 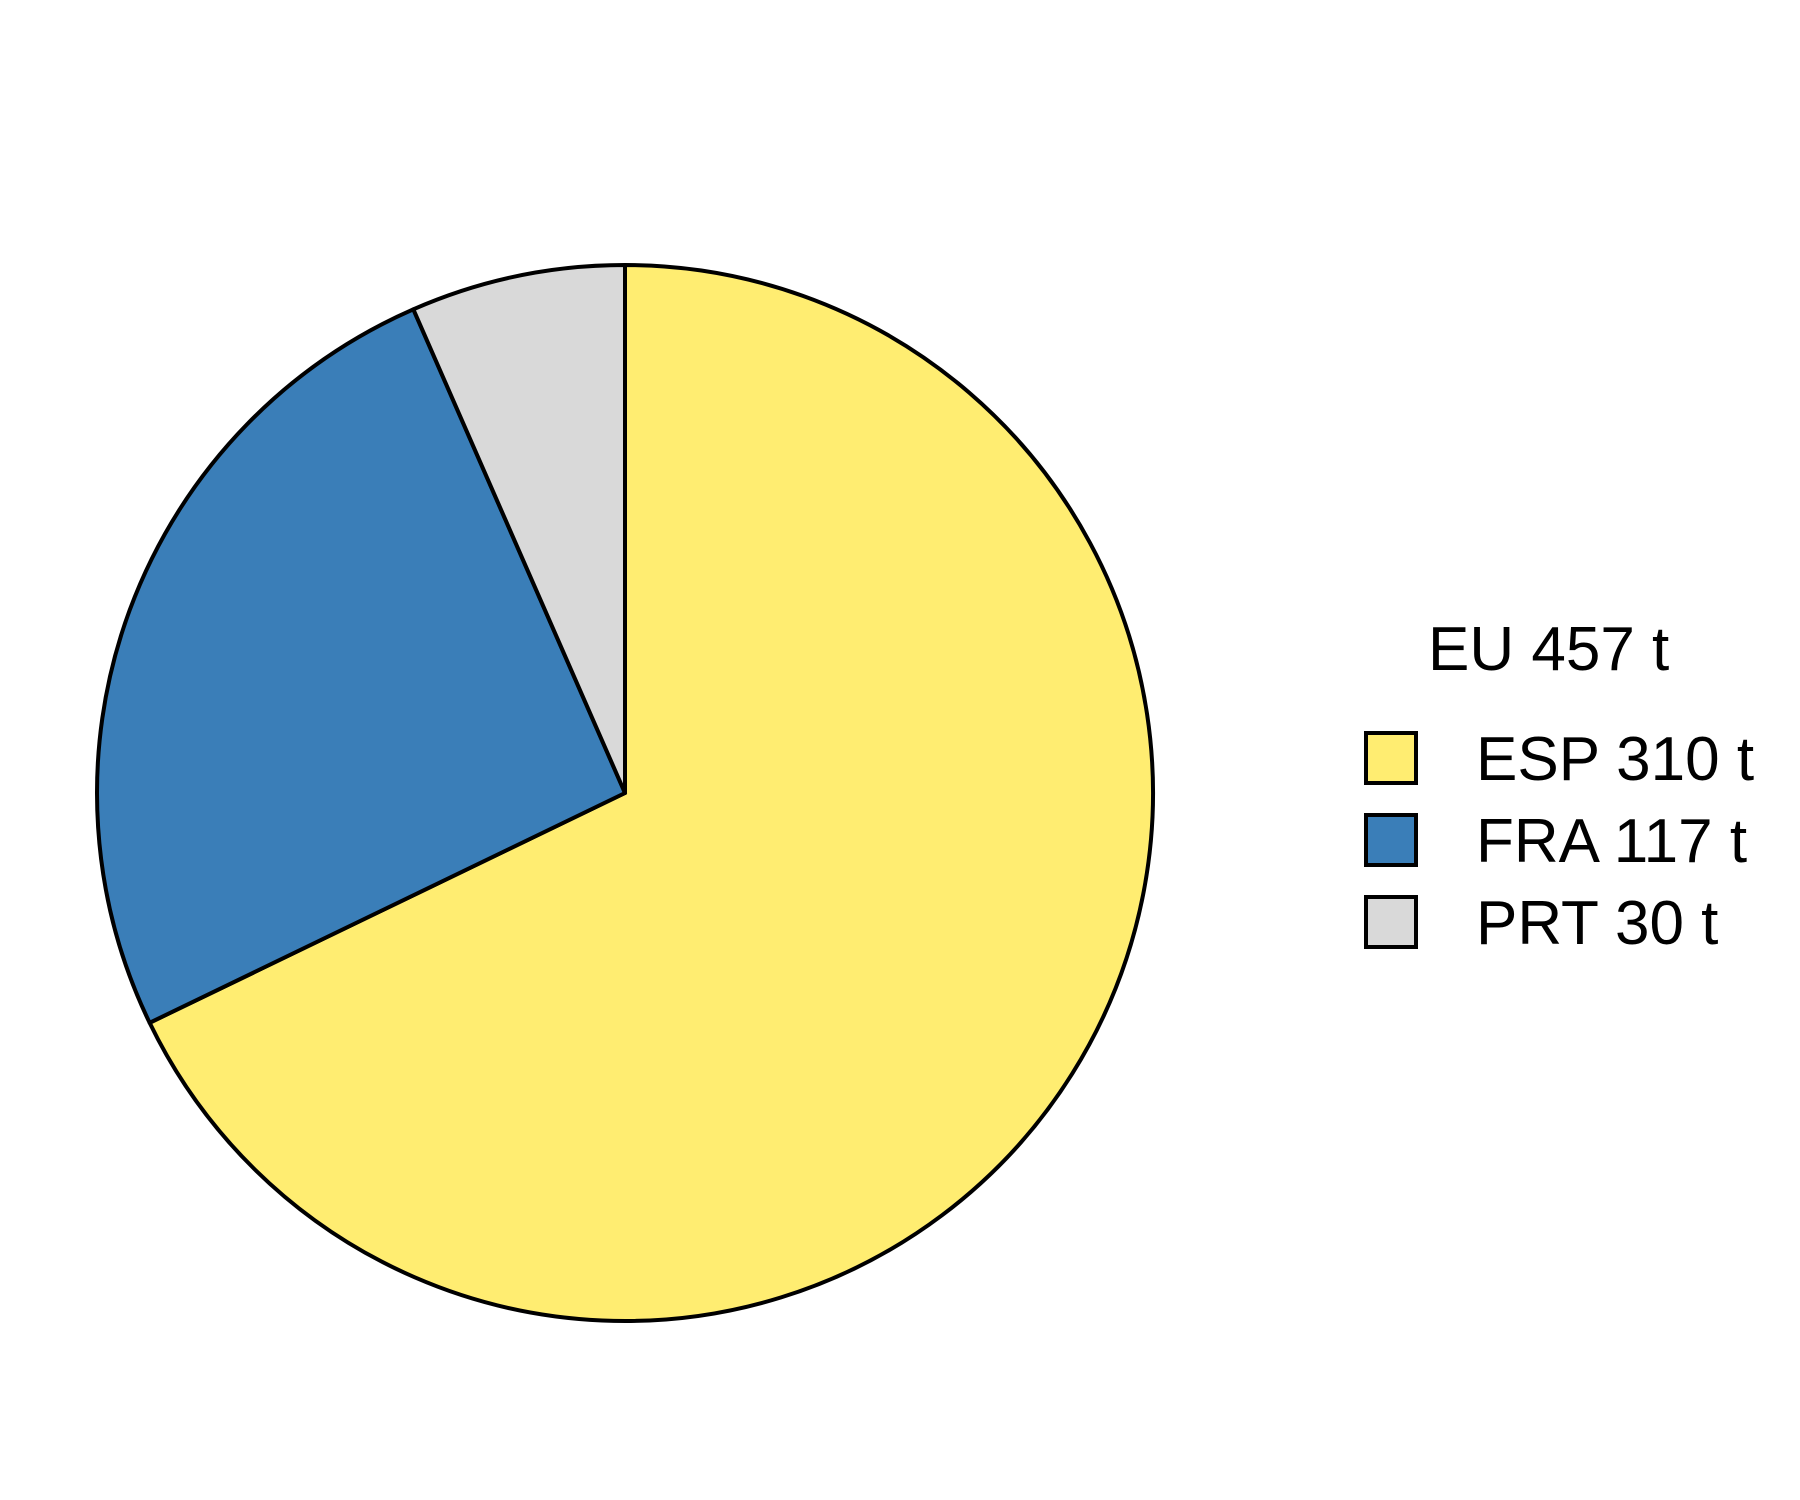 What do you see at coordinates (1391, 758) in the screenshot?
I see `legend-swatch-esp` at bounding box center [1391, 758].